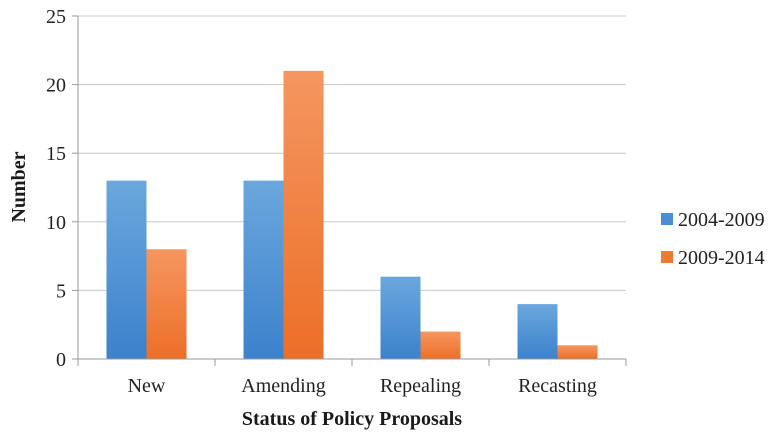 Image resolution: width=779 pixels, height=433 pixels. I want to click on bar-2004-2009-New, so click(126, 269).